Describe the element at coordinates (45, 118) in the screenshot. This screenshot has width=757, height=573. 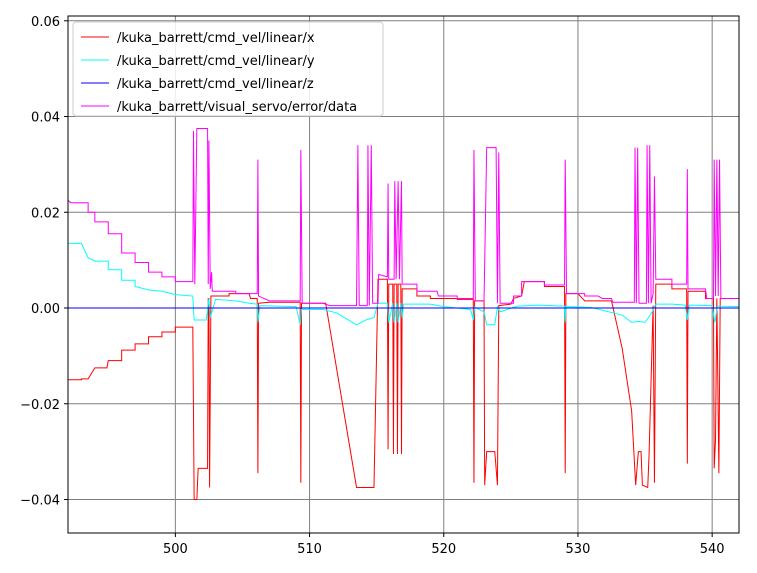
I see `y-tick-label: 0.04` at that location.